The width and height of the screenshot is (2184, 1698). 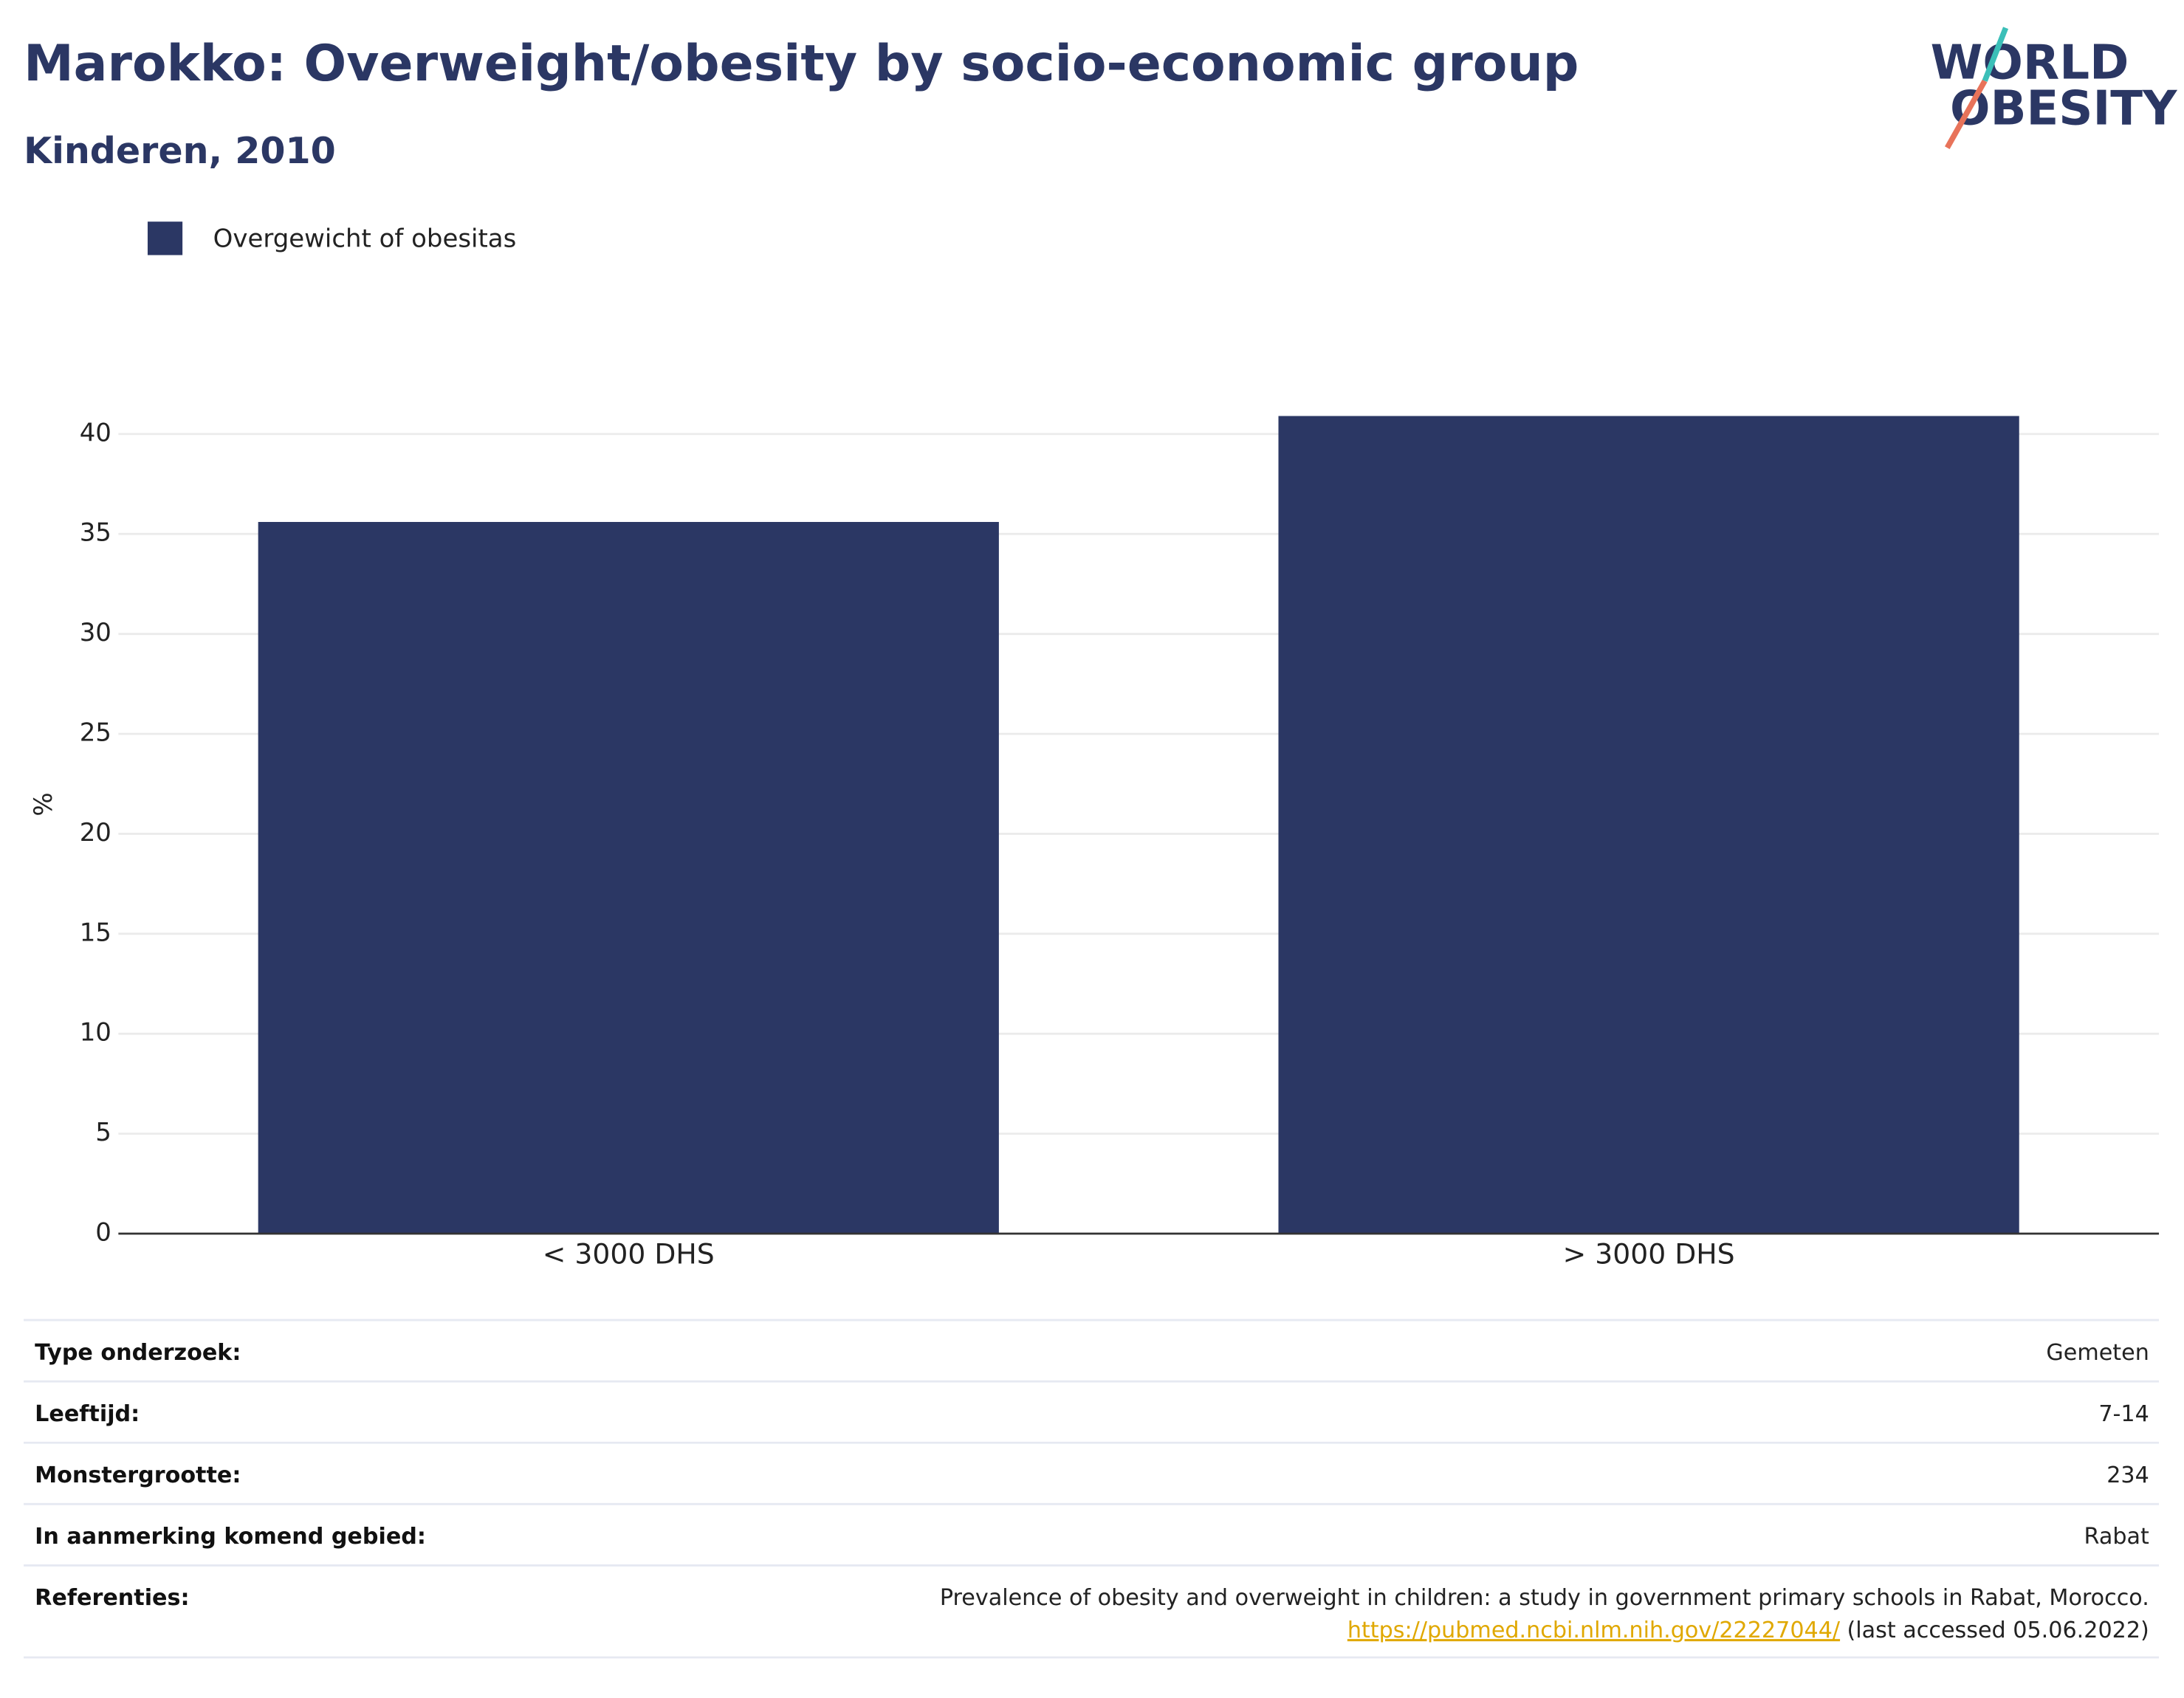 What do you see at coordinates (2030, 63) in the screenshot?
I see `logo-word: WORLD` at bounding box center [2030, 63].